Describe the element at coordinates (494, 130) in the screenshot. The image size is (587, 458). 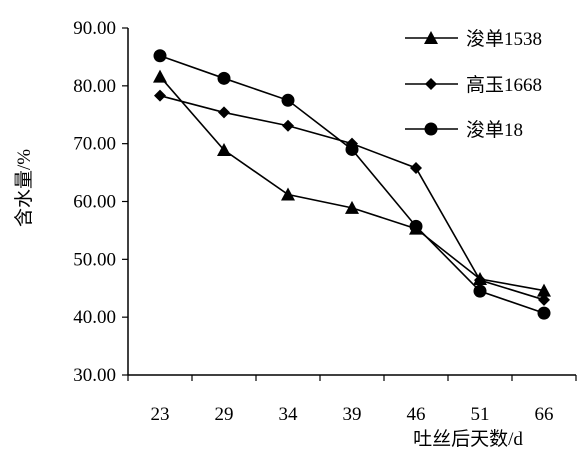
I see `legend-label: 浚单18` at that location.